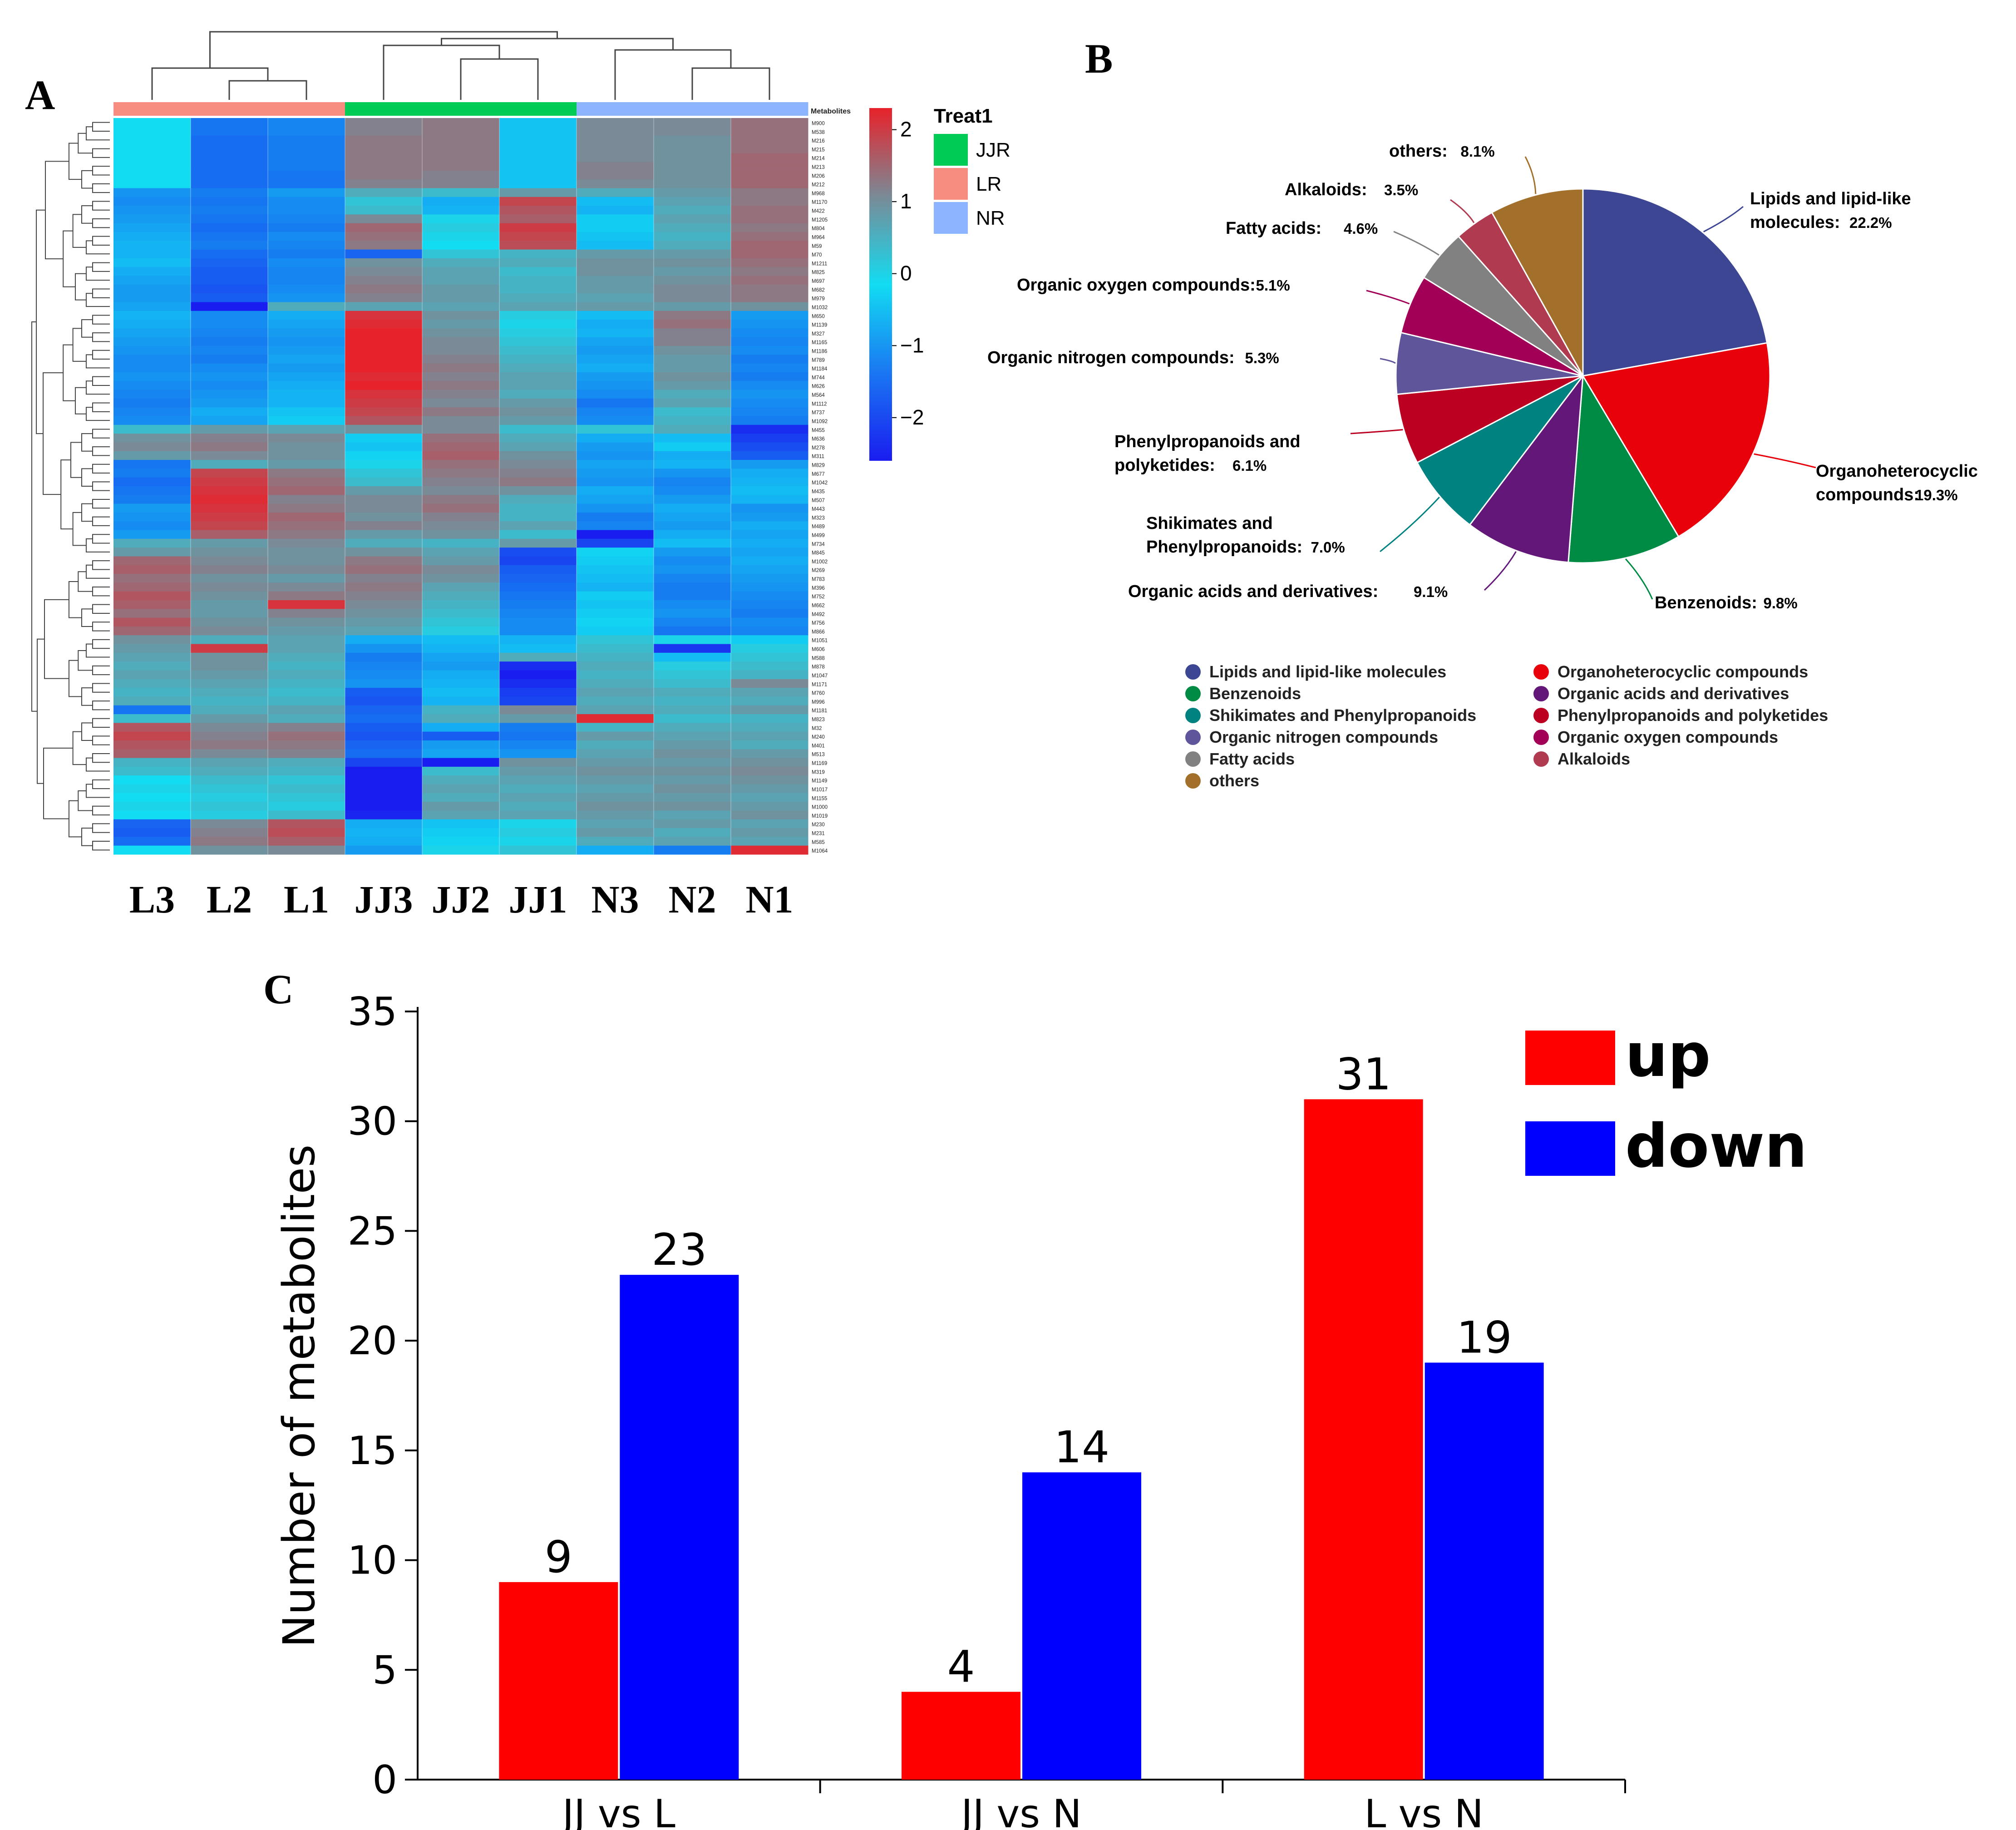  What do you see at coordinates (1673, 693) in the screenshot?
I see `pie-legend-label: Organic acids and derivatives` at bounding box center [1673, 693].